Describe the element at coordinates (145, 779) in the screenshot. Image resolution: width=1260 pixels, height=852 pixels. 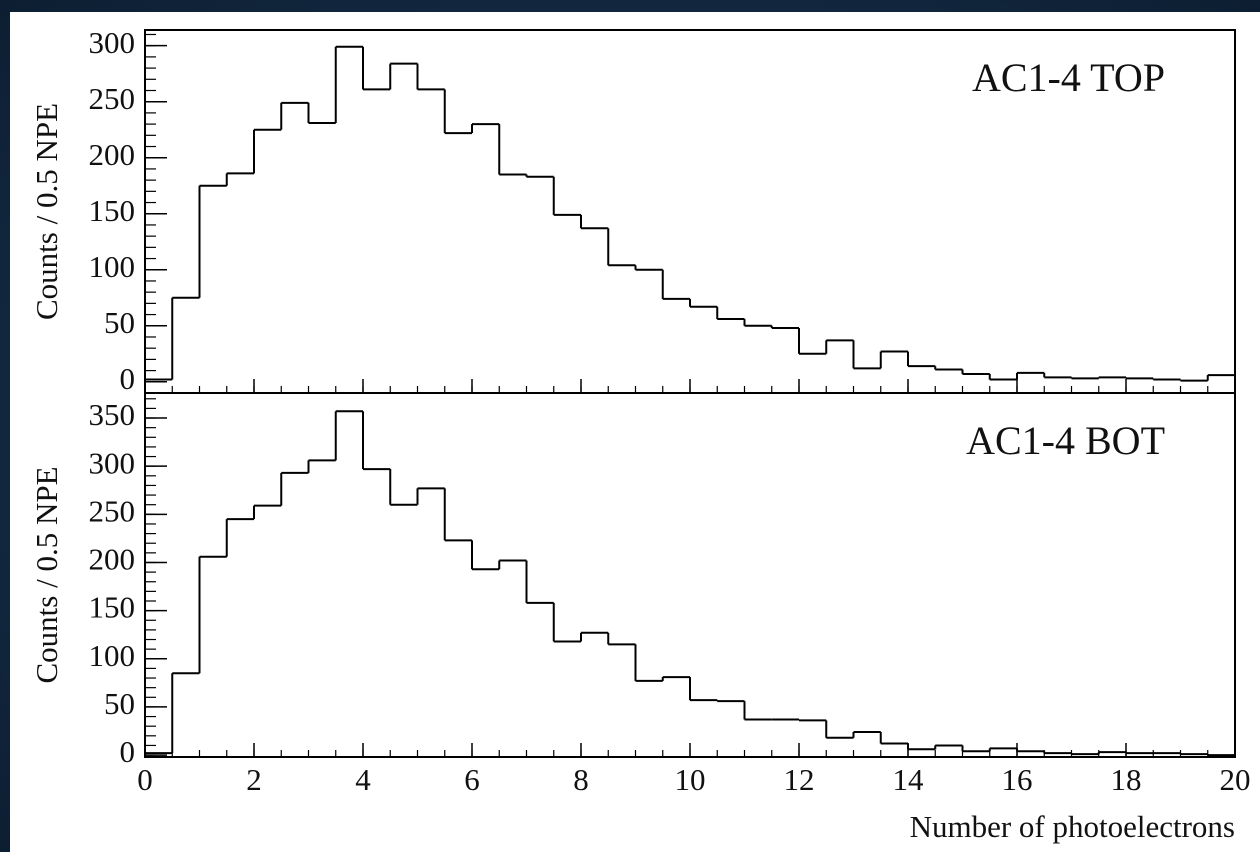
I see `x-tick-label: 0` at that location.